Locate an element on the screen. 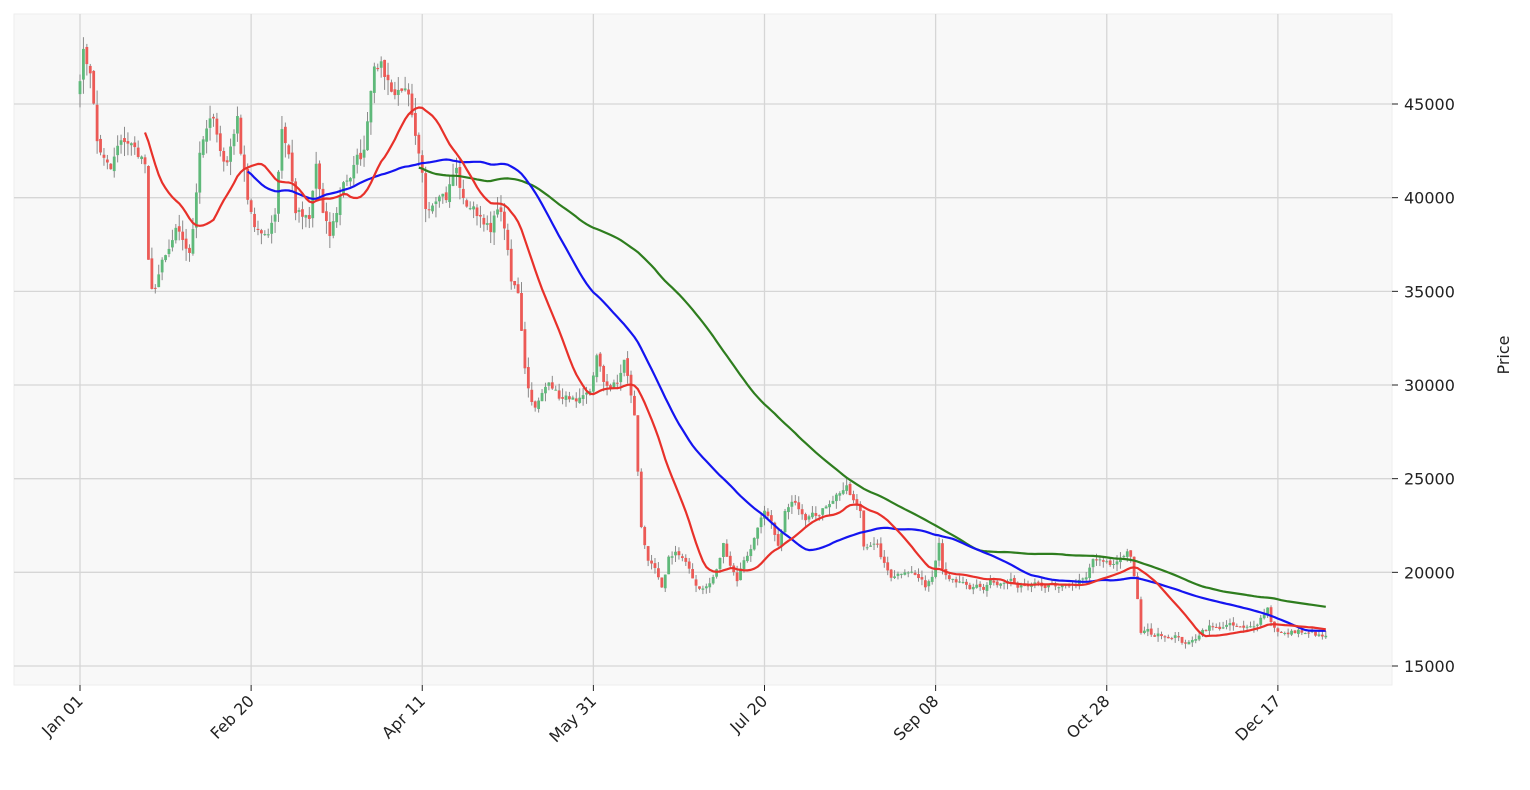 This screenshot has height=790, width=1530. y-axis-label: Price is located at coordinates (1503, 354).